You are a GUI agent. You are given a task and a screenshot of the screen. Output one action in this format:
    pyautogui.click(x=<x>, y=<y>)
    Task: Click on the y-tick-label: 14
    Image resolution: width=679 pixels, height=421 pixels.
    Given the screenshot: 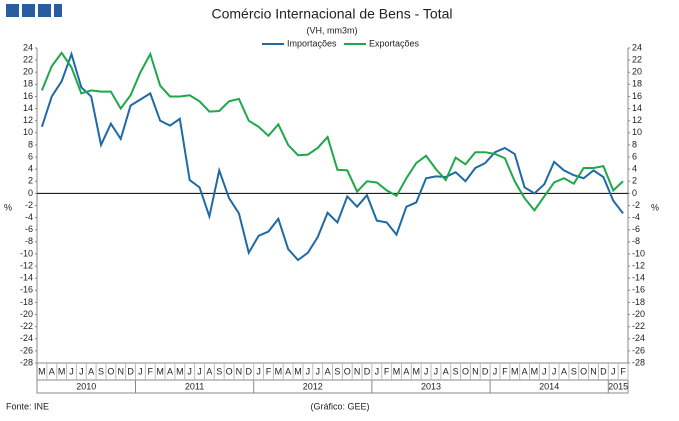 What is the action you would take?
    pyautogui.click(x=28, y=108)
    